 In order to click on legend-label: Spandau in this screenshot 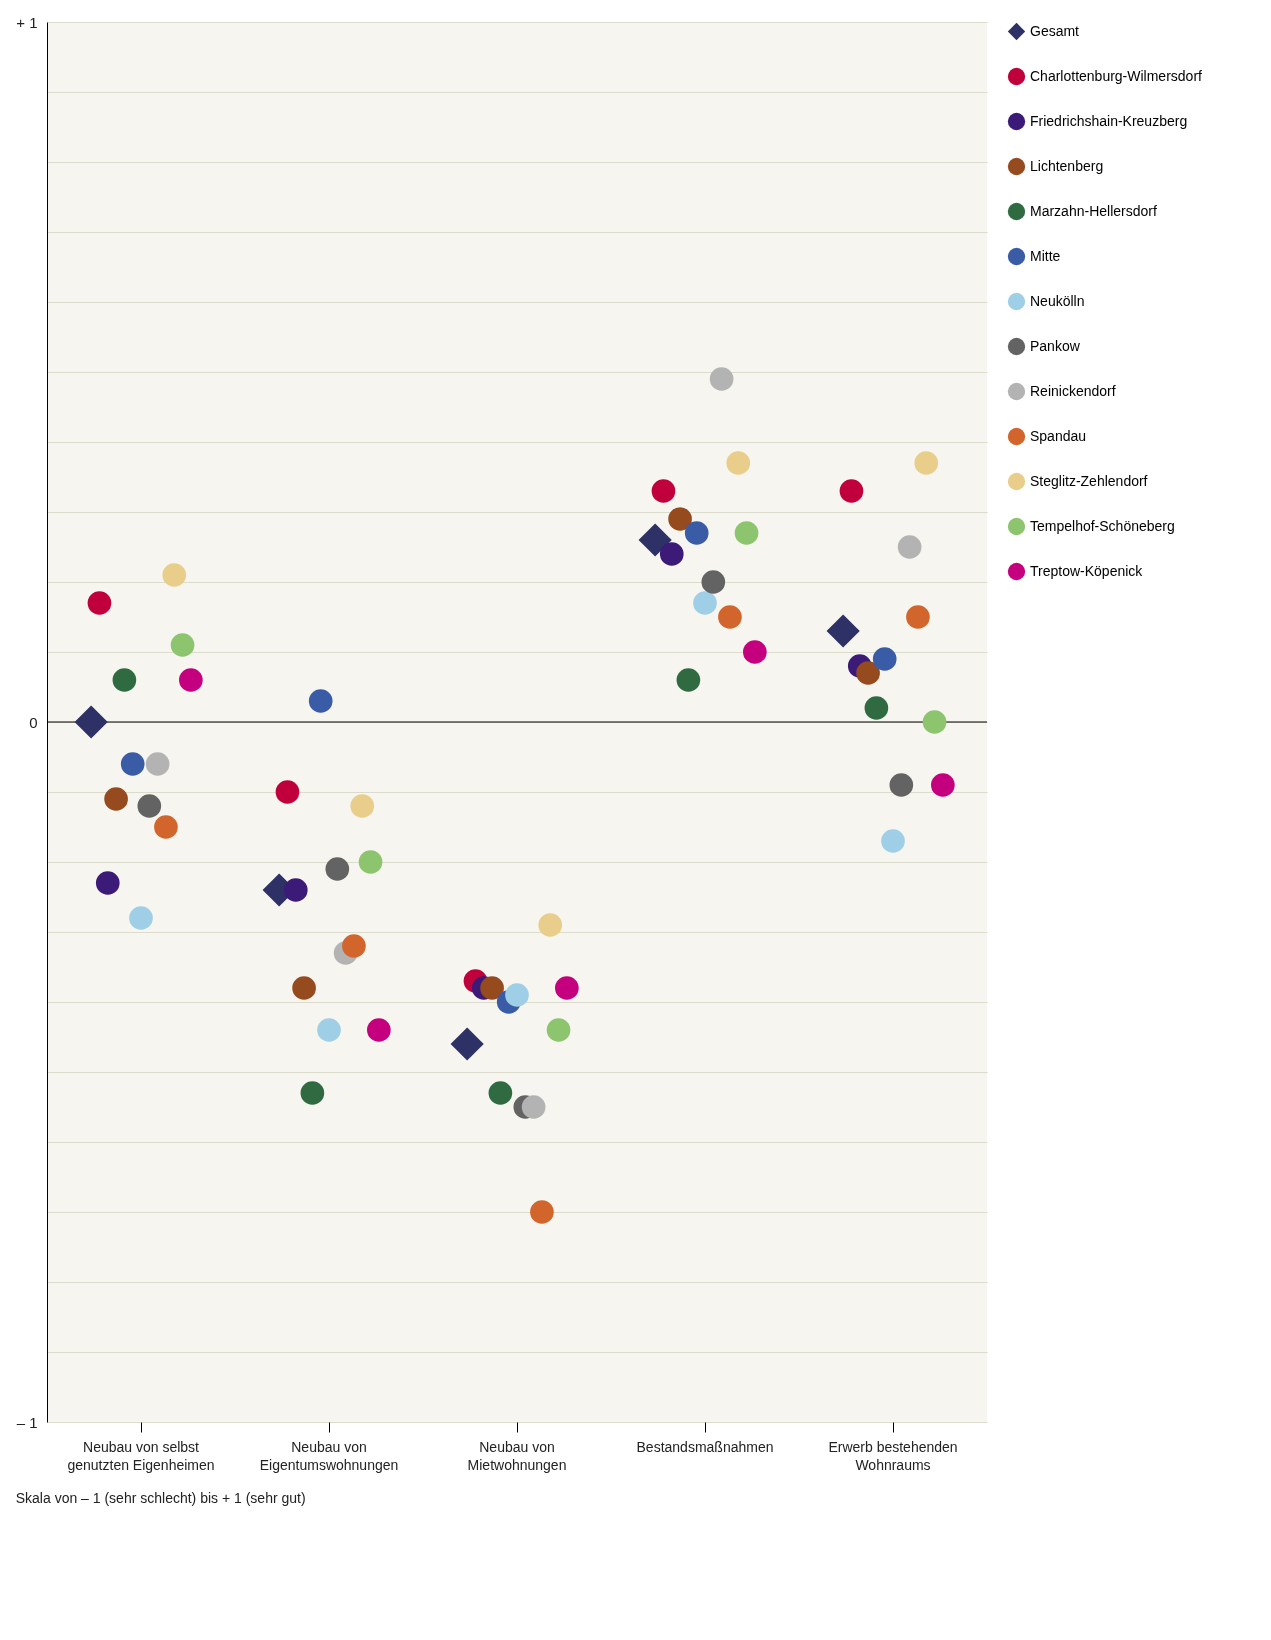, I will do `click(1058, 435)`.